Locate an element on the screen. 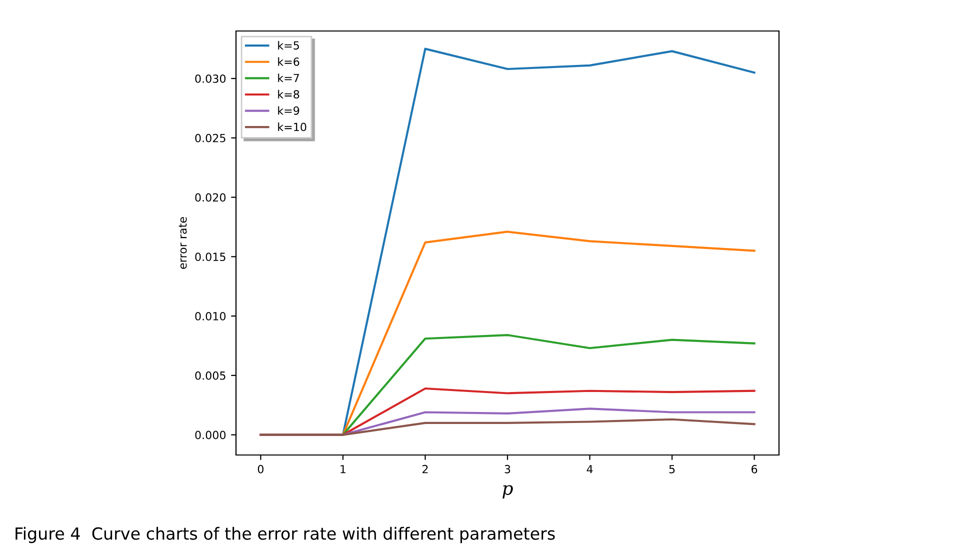  y-axis-title: error rate is located at coordinates (182, 243).